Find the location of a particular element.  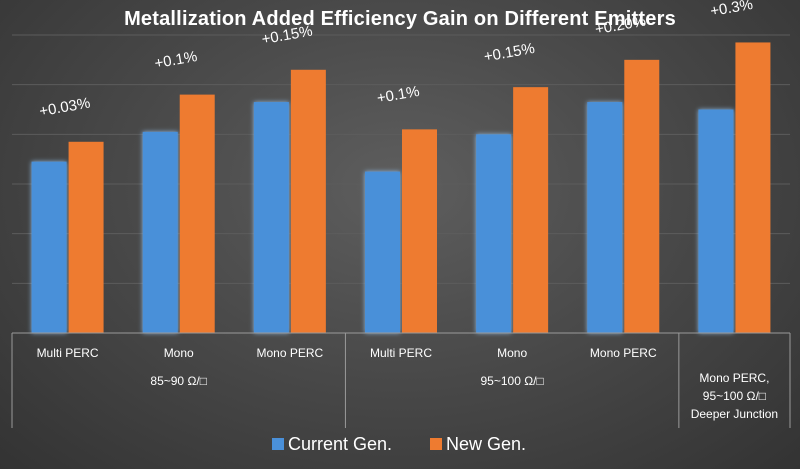

gain-label: +0.20% is located at coordinates (620, 26).